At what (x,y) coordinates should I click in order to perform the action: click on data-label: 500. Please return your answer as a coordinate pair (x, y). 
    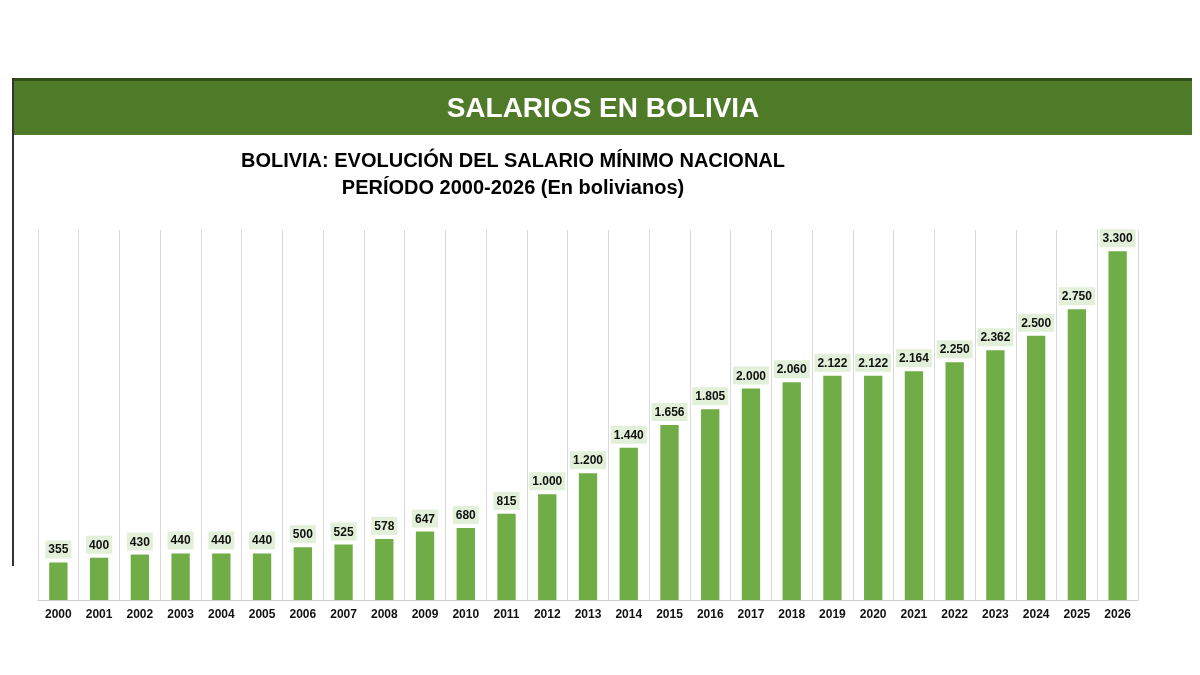
    Looking at the image, I should click on (303, 534).